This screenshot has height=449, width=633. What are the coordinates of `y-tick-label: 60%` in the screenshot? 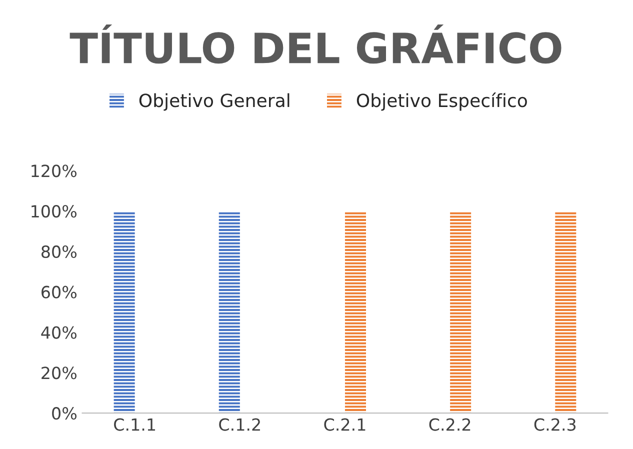 It's located at (59, 292).